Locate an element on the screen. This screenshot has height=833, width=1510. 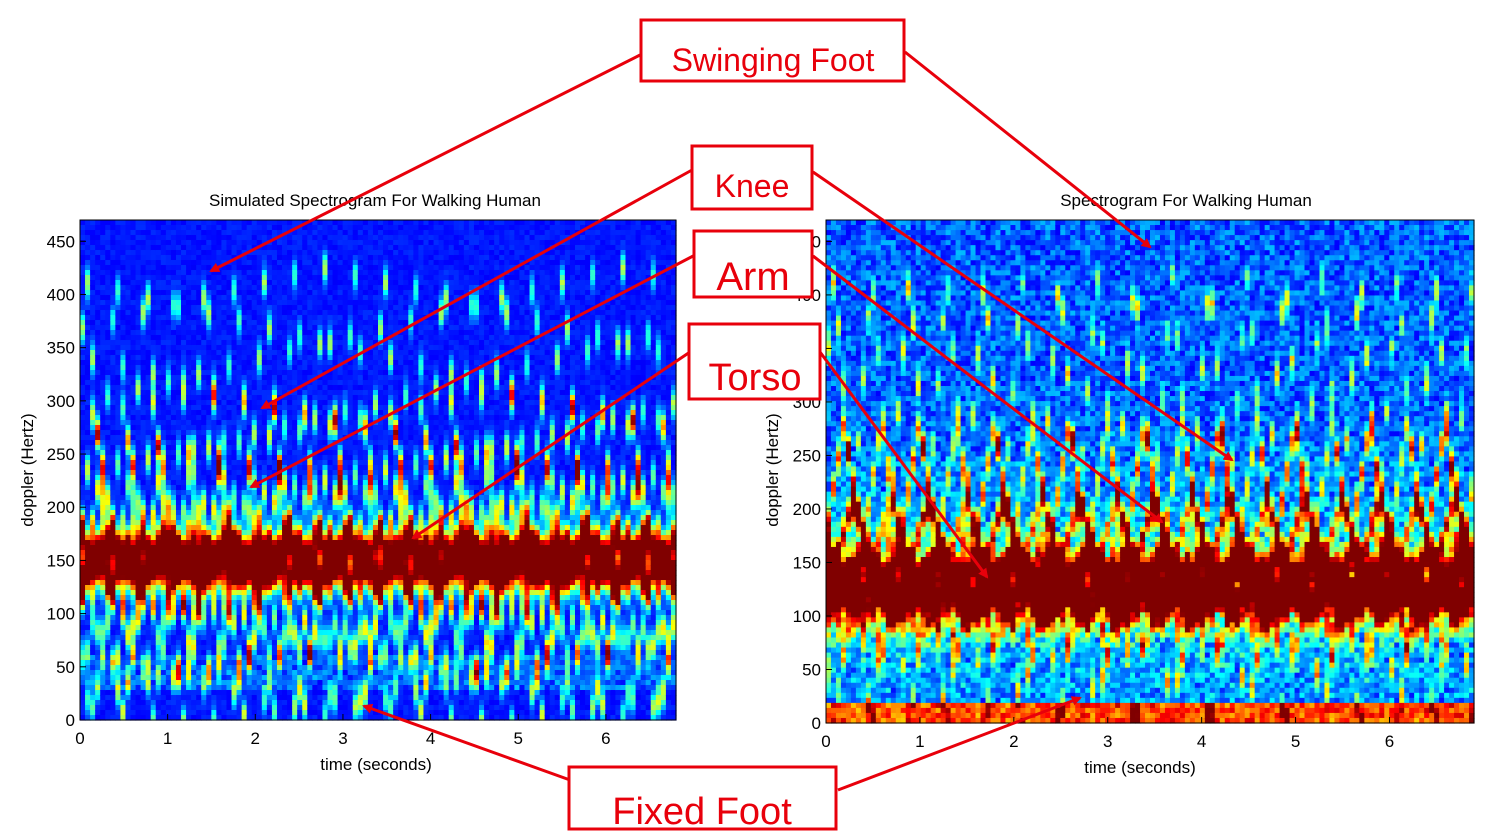
swinging-foot-box is located at coordinates (772, 50).